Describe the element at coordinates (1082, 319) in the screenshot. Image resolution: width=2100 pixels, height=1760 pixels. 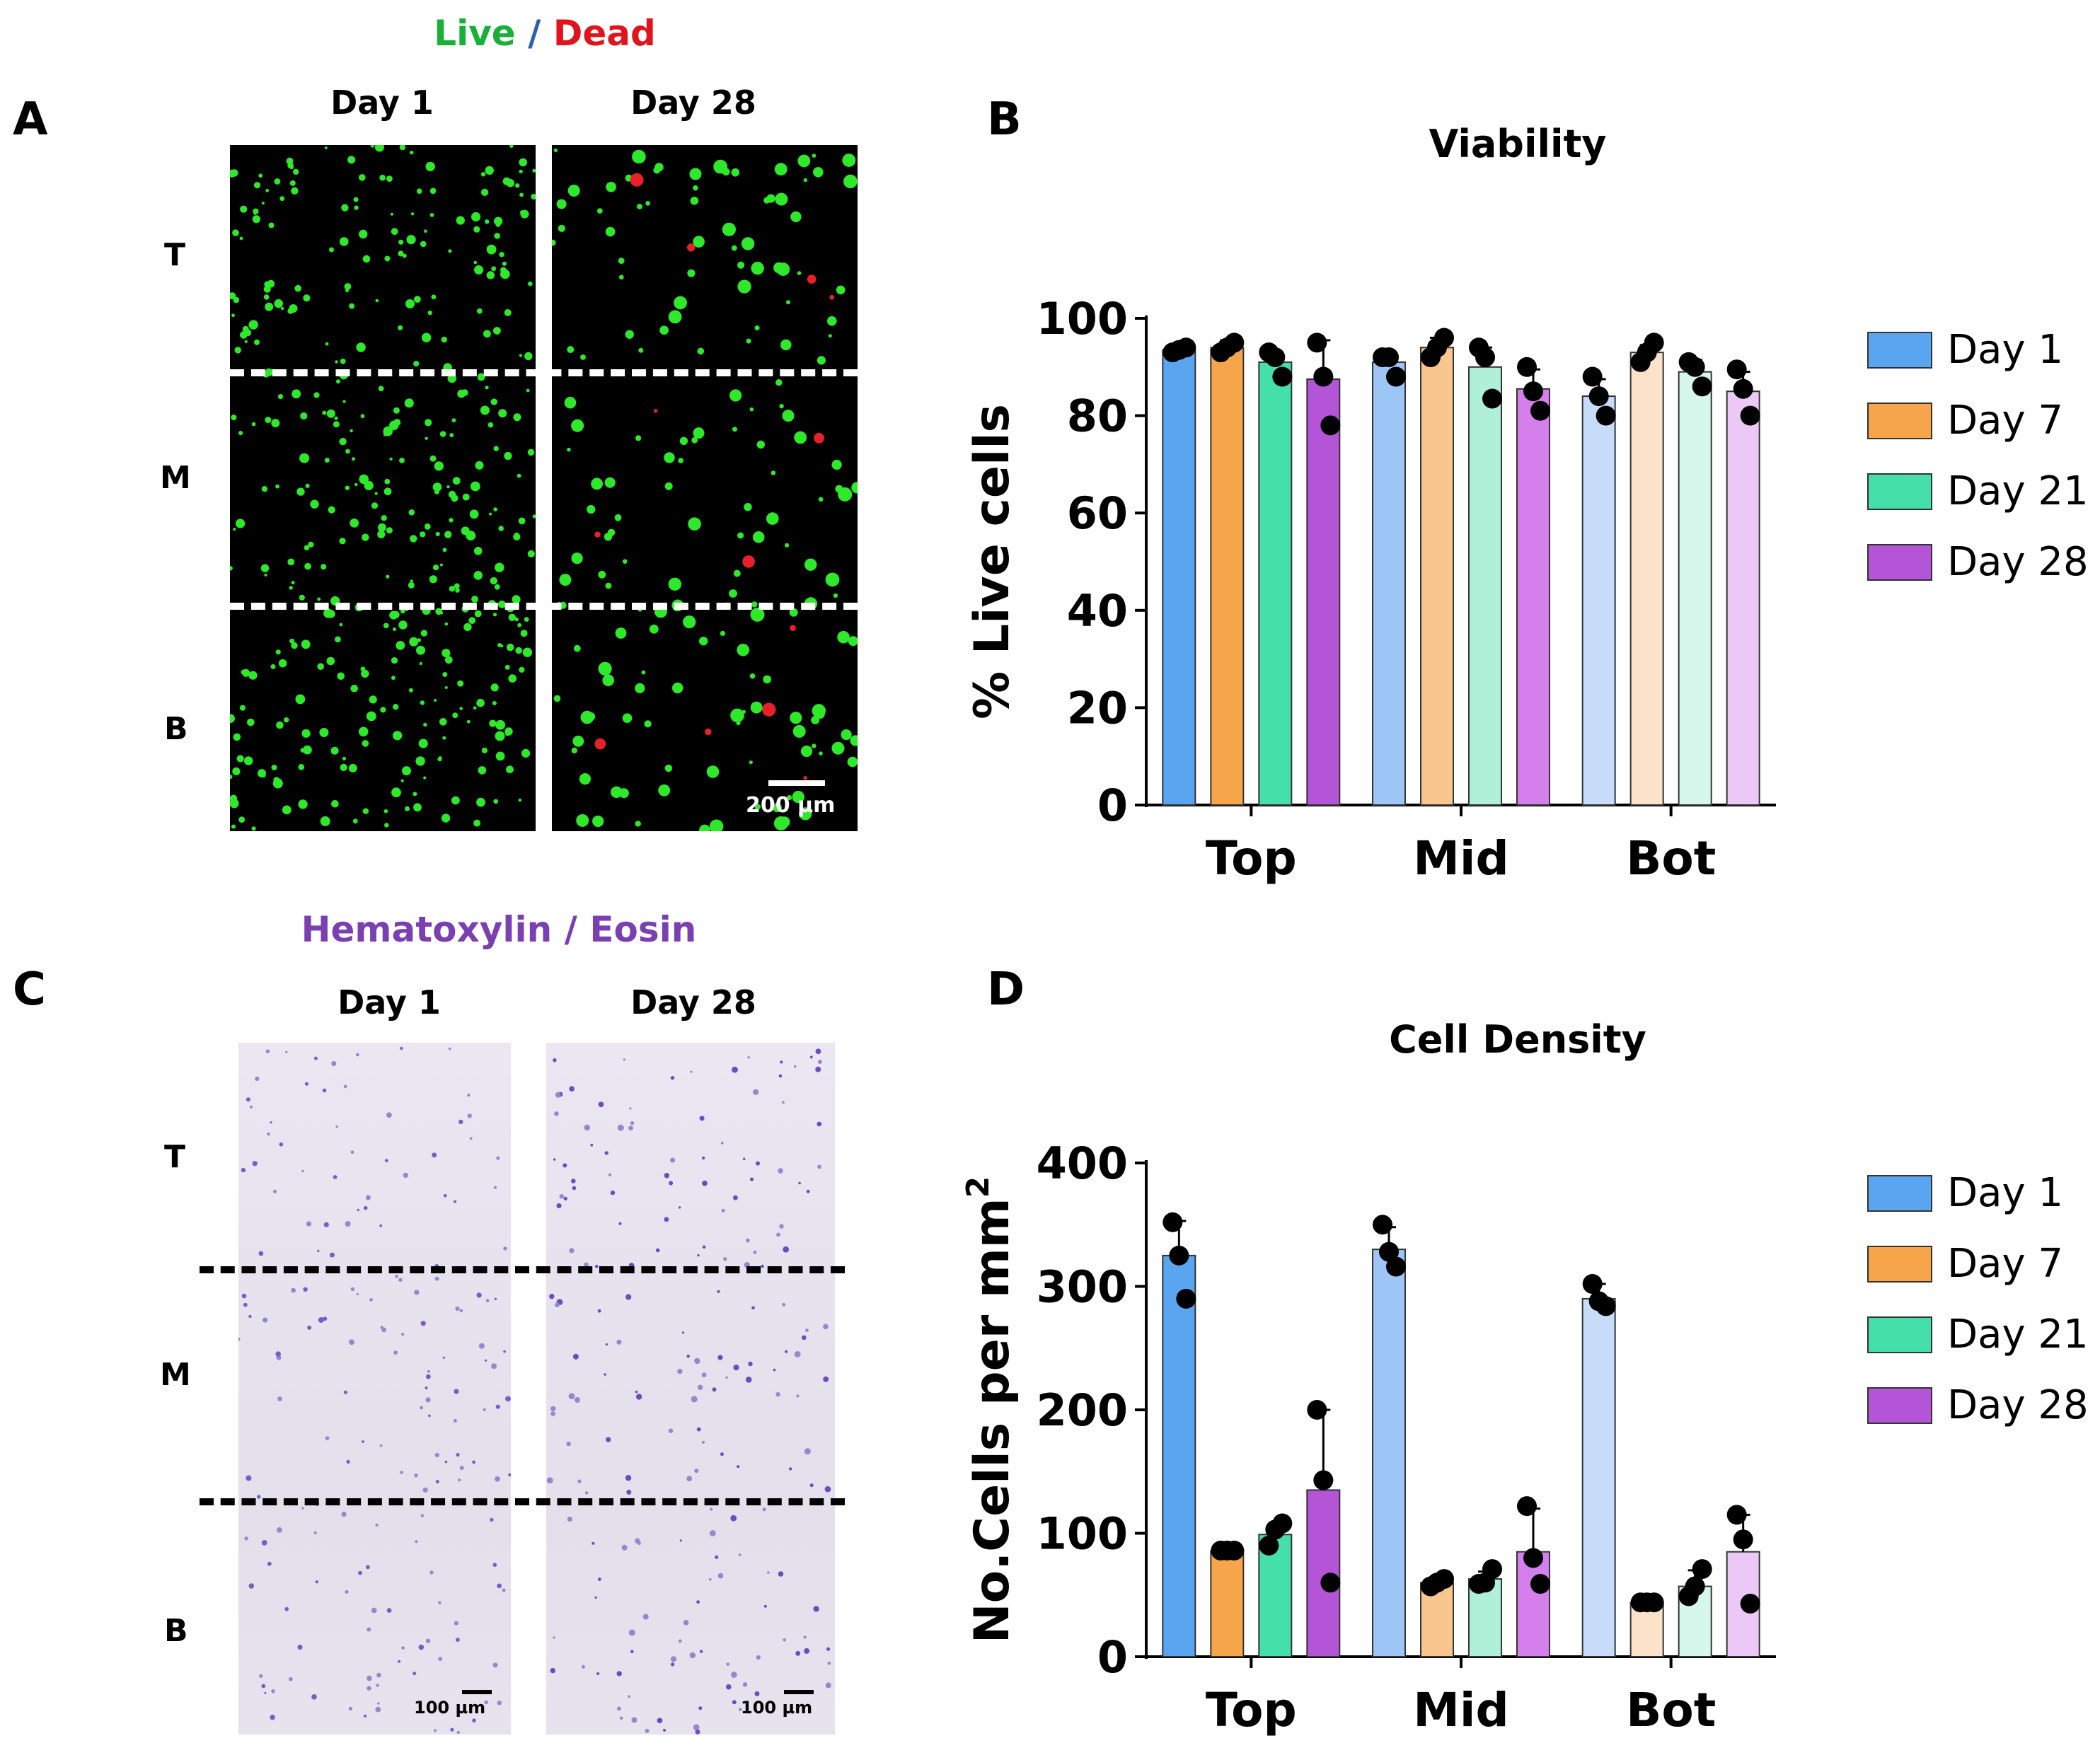
I see `y-tick-label: 100` at that location.